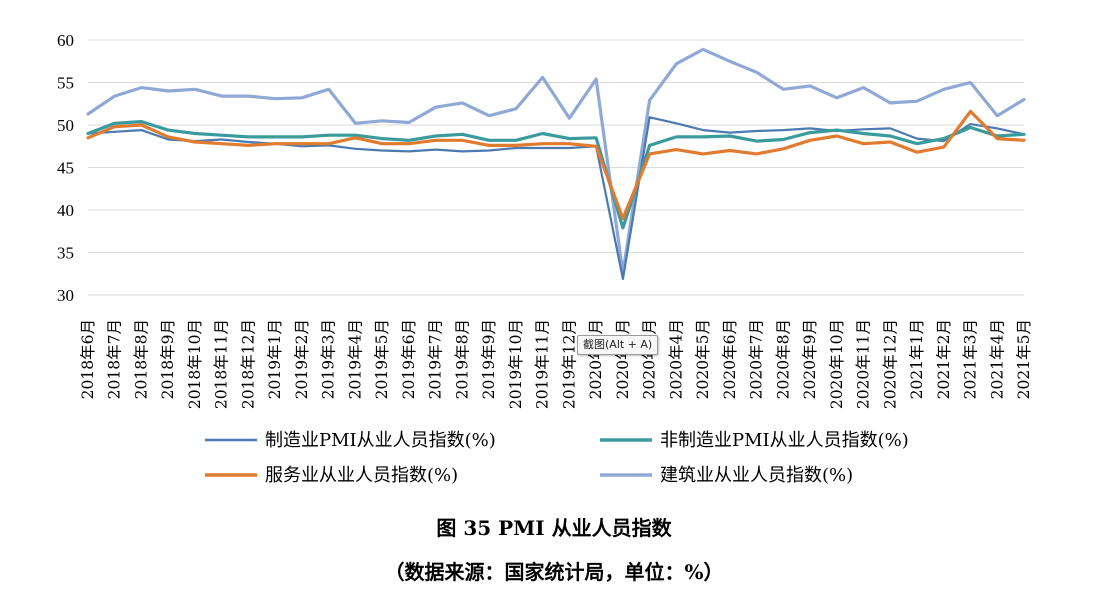  What do you see at coordinates (554, 572) in the screenshot?
I see `chart-subtitle: （数据来源：国家统计局，单位：%）` at bounding box center [554, 572].